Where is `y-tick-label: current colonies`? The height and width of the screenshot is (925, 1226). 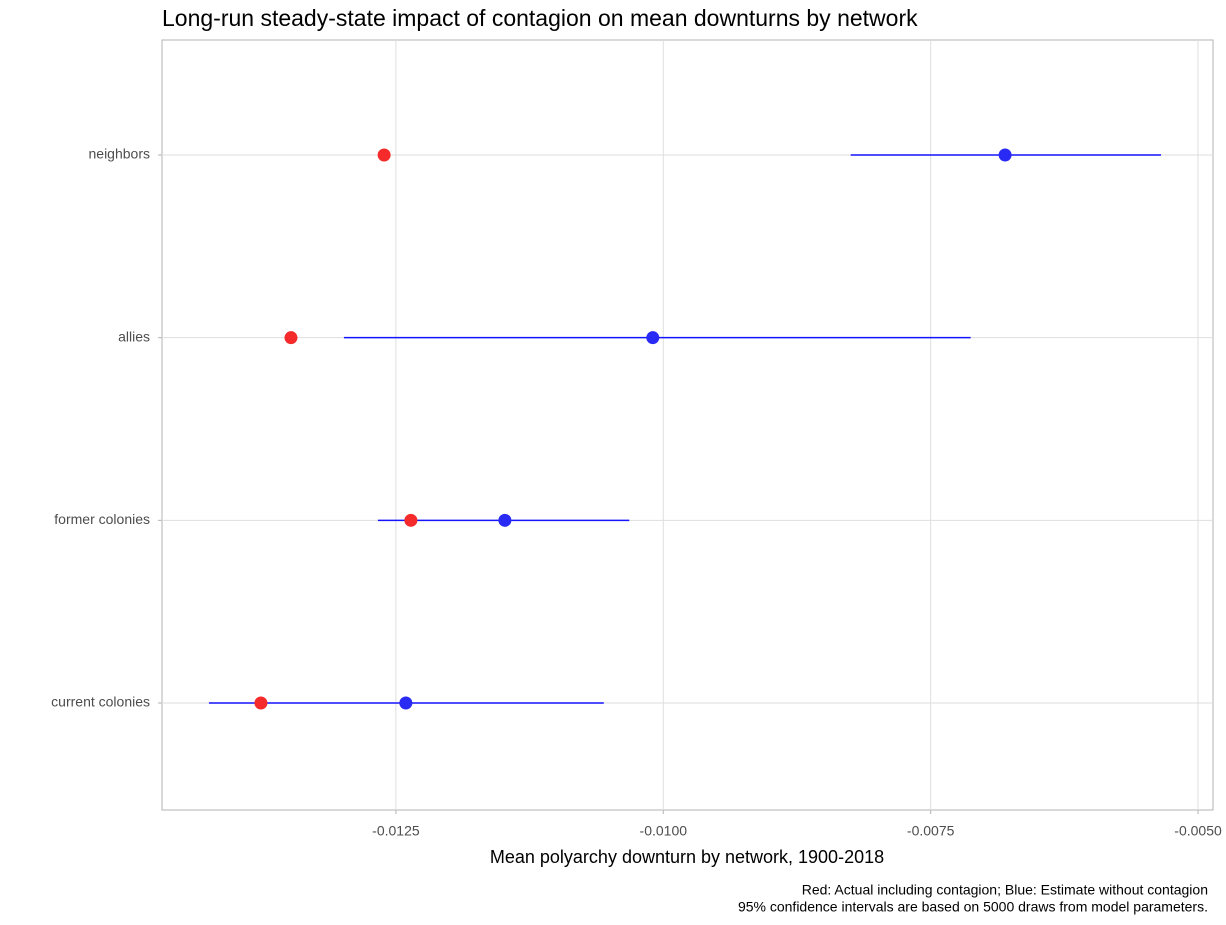
y-tick-label: current colonies is located at coordinates (100, 702).